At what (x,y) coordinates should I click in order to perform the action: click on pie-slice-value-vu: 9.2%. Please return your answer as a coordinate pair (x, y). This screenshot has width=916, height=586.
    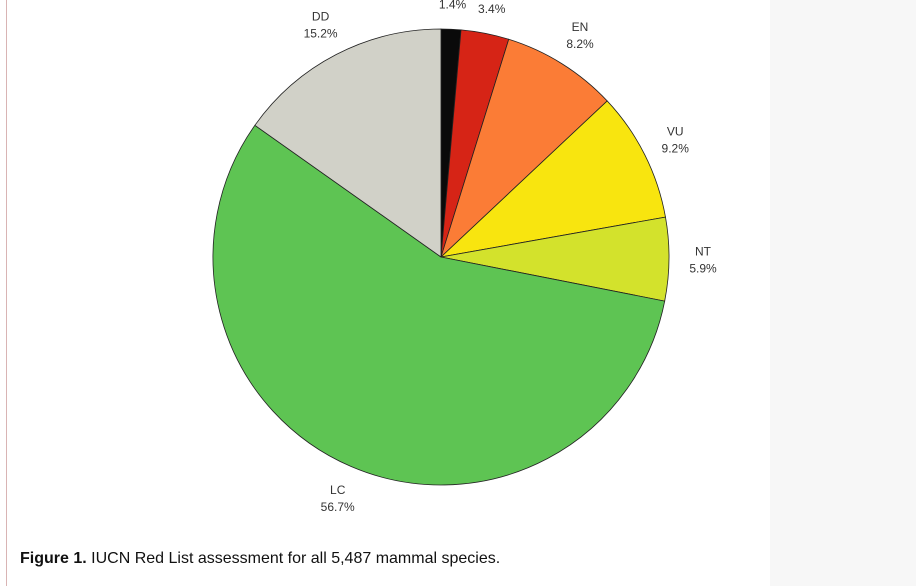
    Looking at the image, I should click on (676, 149).